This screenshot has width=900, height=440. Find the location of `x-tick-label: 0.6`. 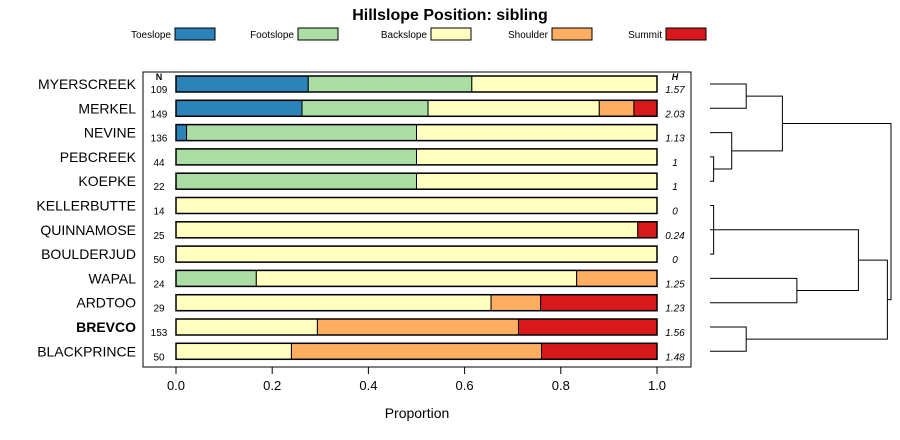

x-tick-label: 0.6 is located at coordinates (465, 385).